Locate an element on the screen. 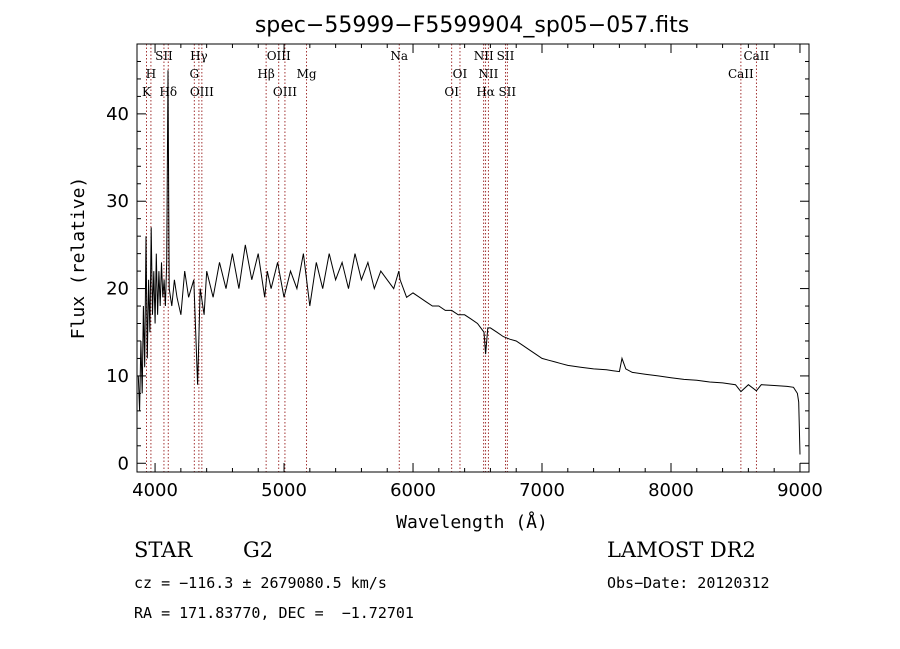 This screenshot has width=900, height=649. x-tick-label: 8000 is located at coordinates (671, 490).